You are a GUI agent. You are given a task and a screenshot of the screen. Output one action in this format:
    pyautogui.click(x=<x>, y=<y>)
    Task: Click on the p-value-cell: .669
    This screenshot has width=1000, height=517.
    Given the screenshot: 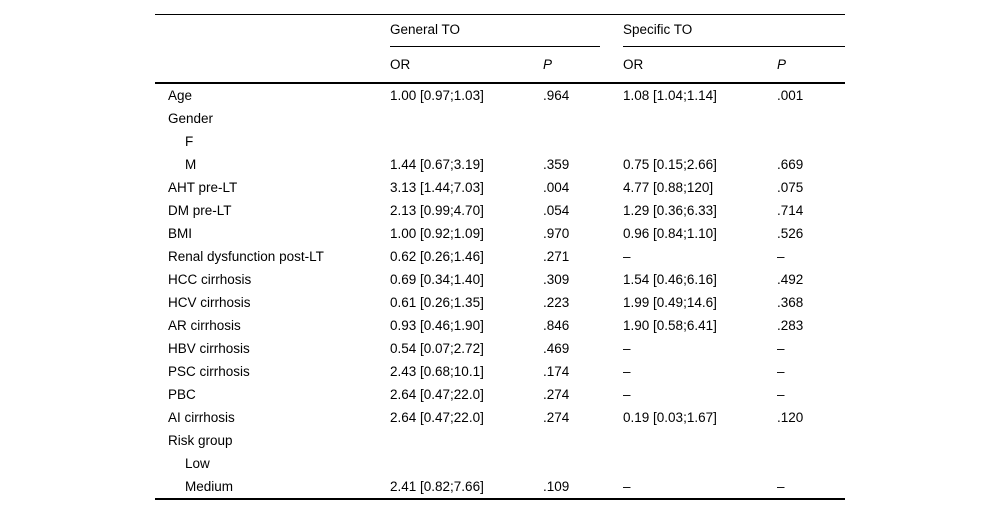 What is the action you would take?
    pyautogui.click(x=790, y=164)
    